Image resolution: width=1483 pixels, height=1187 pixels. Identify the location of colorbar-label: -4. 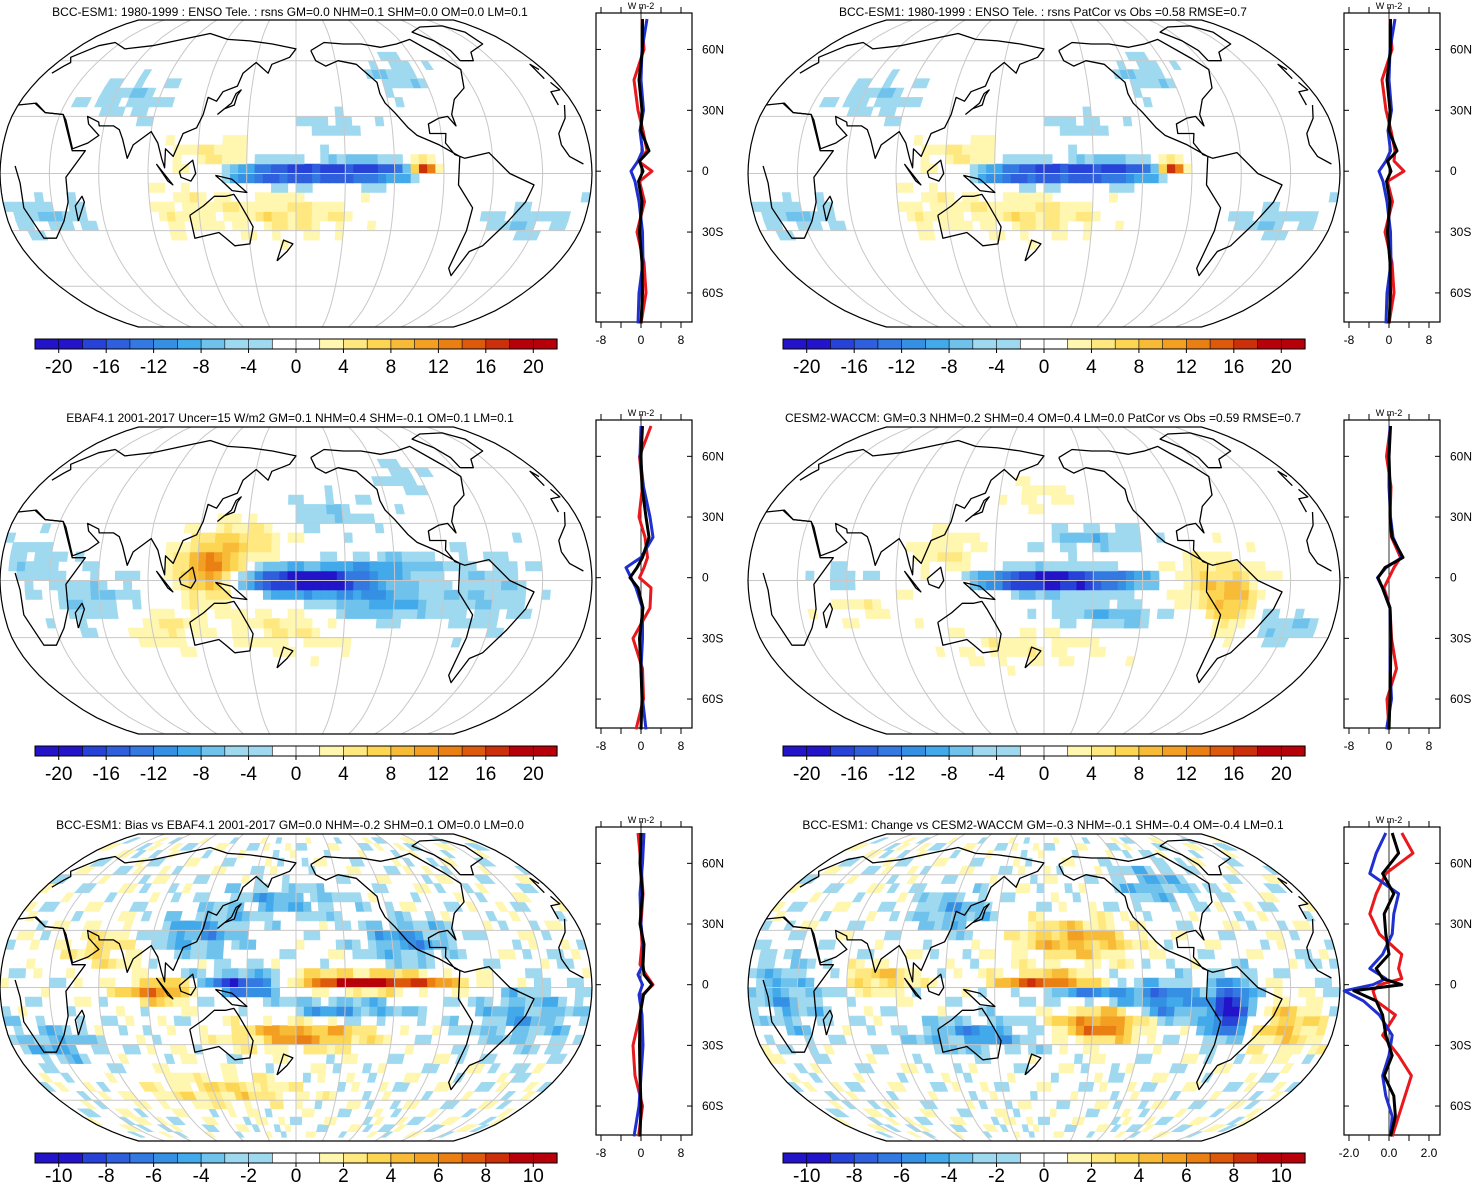
(996, 367).